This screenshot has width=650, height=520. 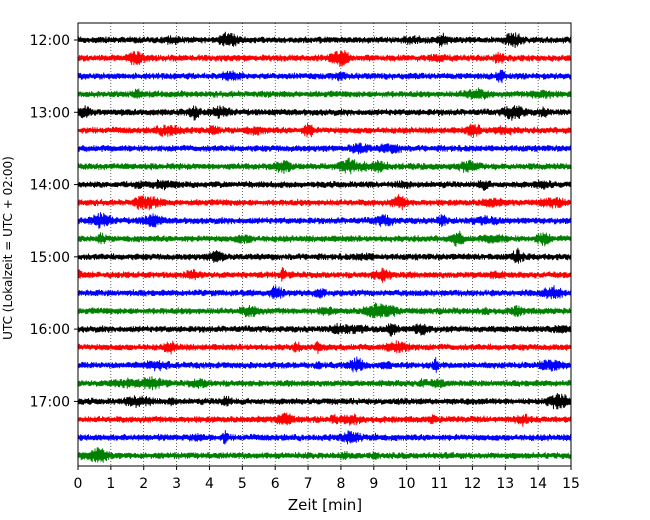 I want to click on x-tick-label: 10, so click(x=407, y=484).